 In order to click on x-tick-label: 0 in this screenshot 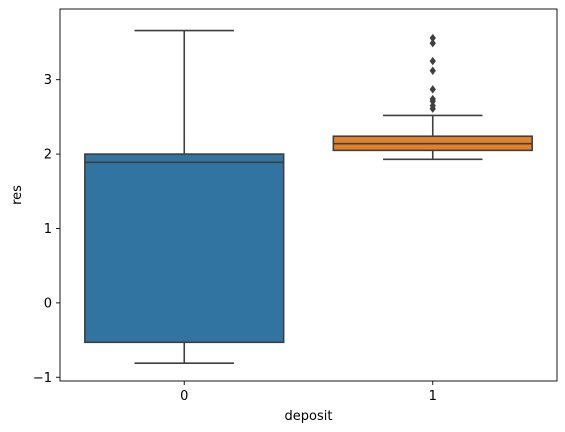, I will do `click(184, 396)`.